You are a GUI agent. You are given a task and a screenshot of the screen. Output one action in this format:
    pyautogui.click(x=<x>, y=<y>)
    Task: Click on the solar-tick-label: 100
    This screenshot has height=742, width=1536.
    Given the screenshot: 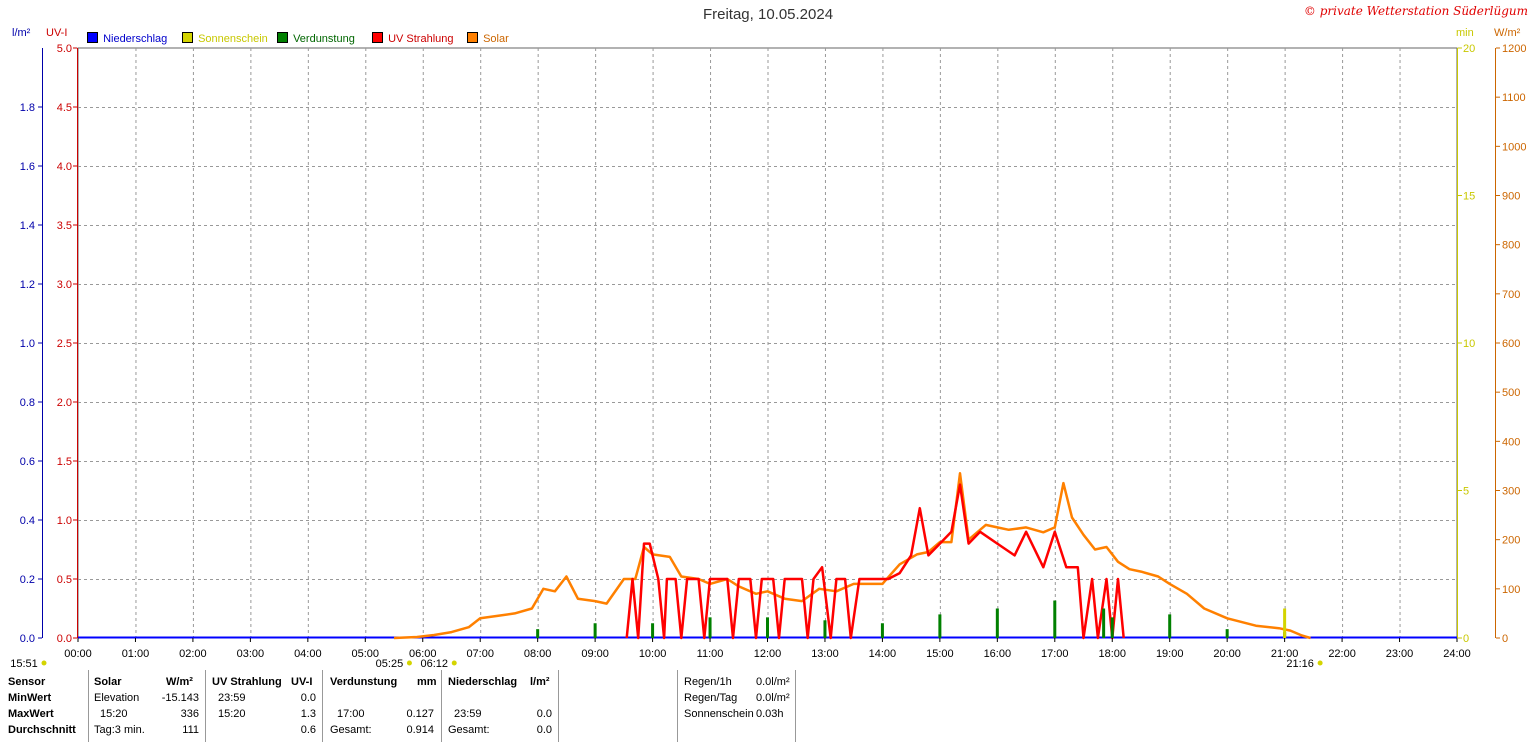 What is the action you would take?
    pyautogui.click(x=1511, y=590)
    